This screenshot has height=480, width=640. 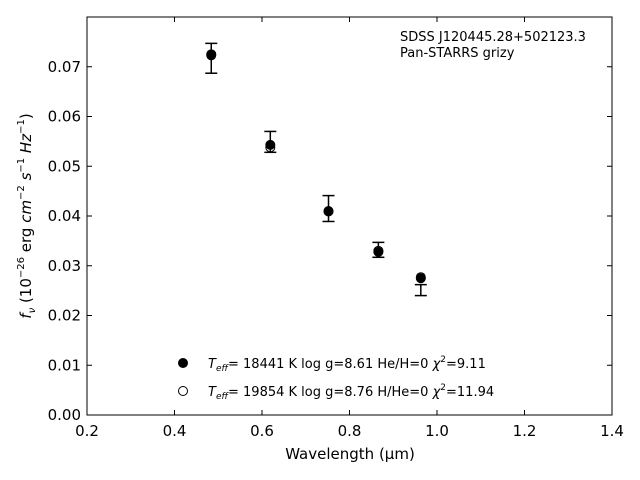 What do you see at coordinates (270, 144) in the screenshot?
I see `model-point-filled` at bounding box center [270, 144].